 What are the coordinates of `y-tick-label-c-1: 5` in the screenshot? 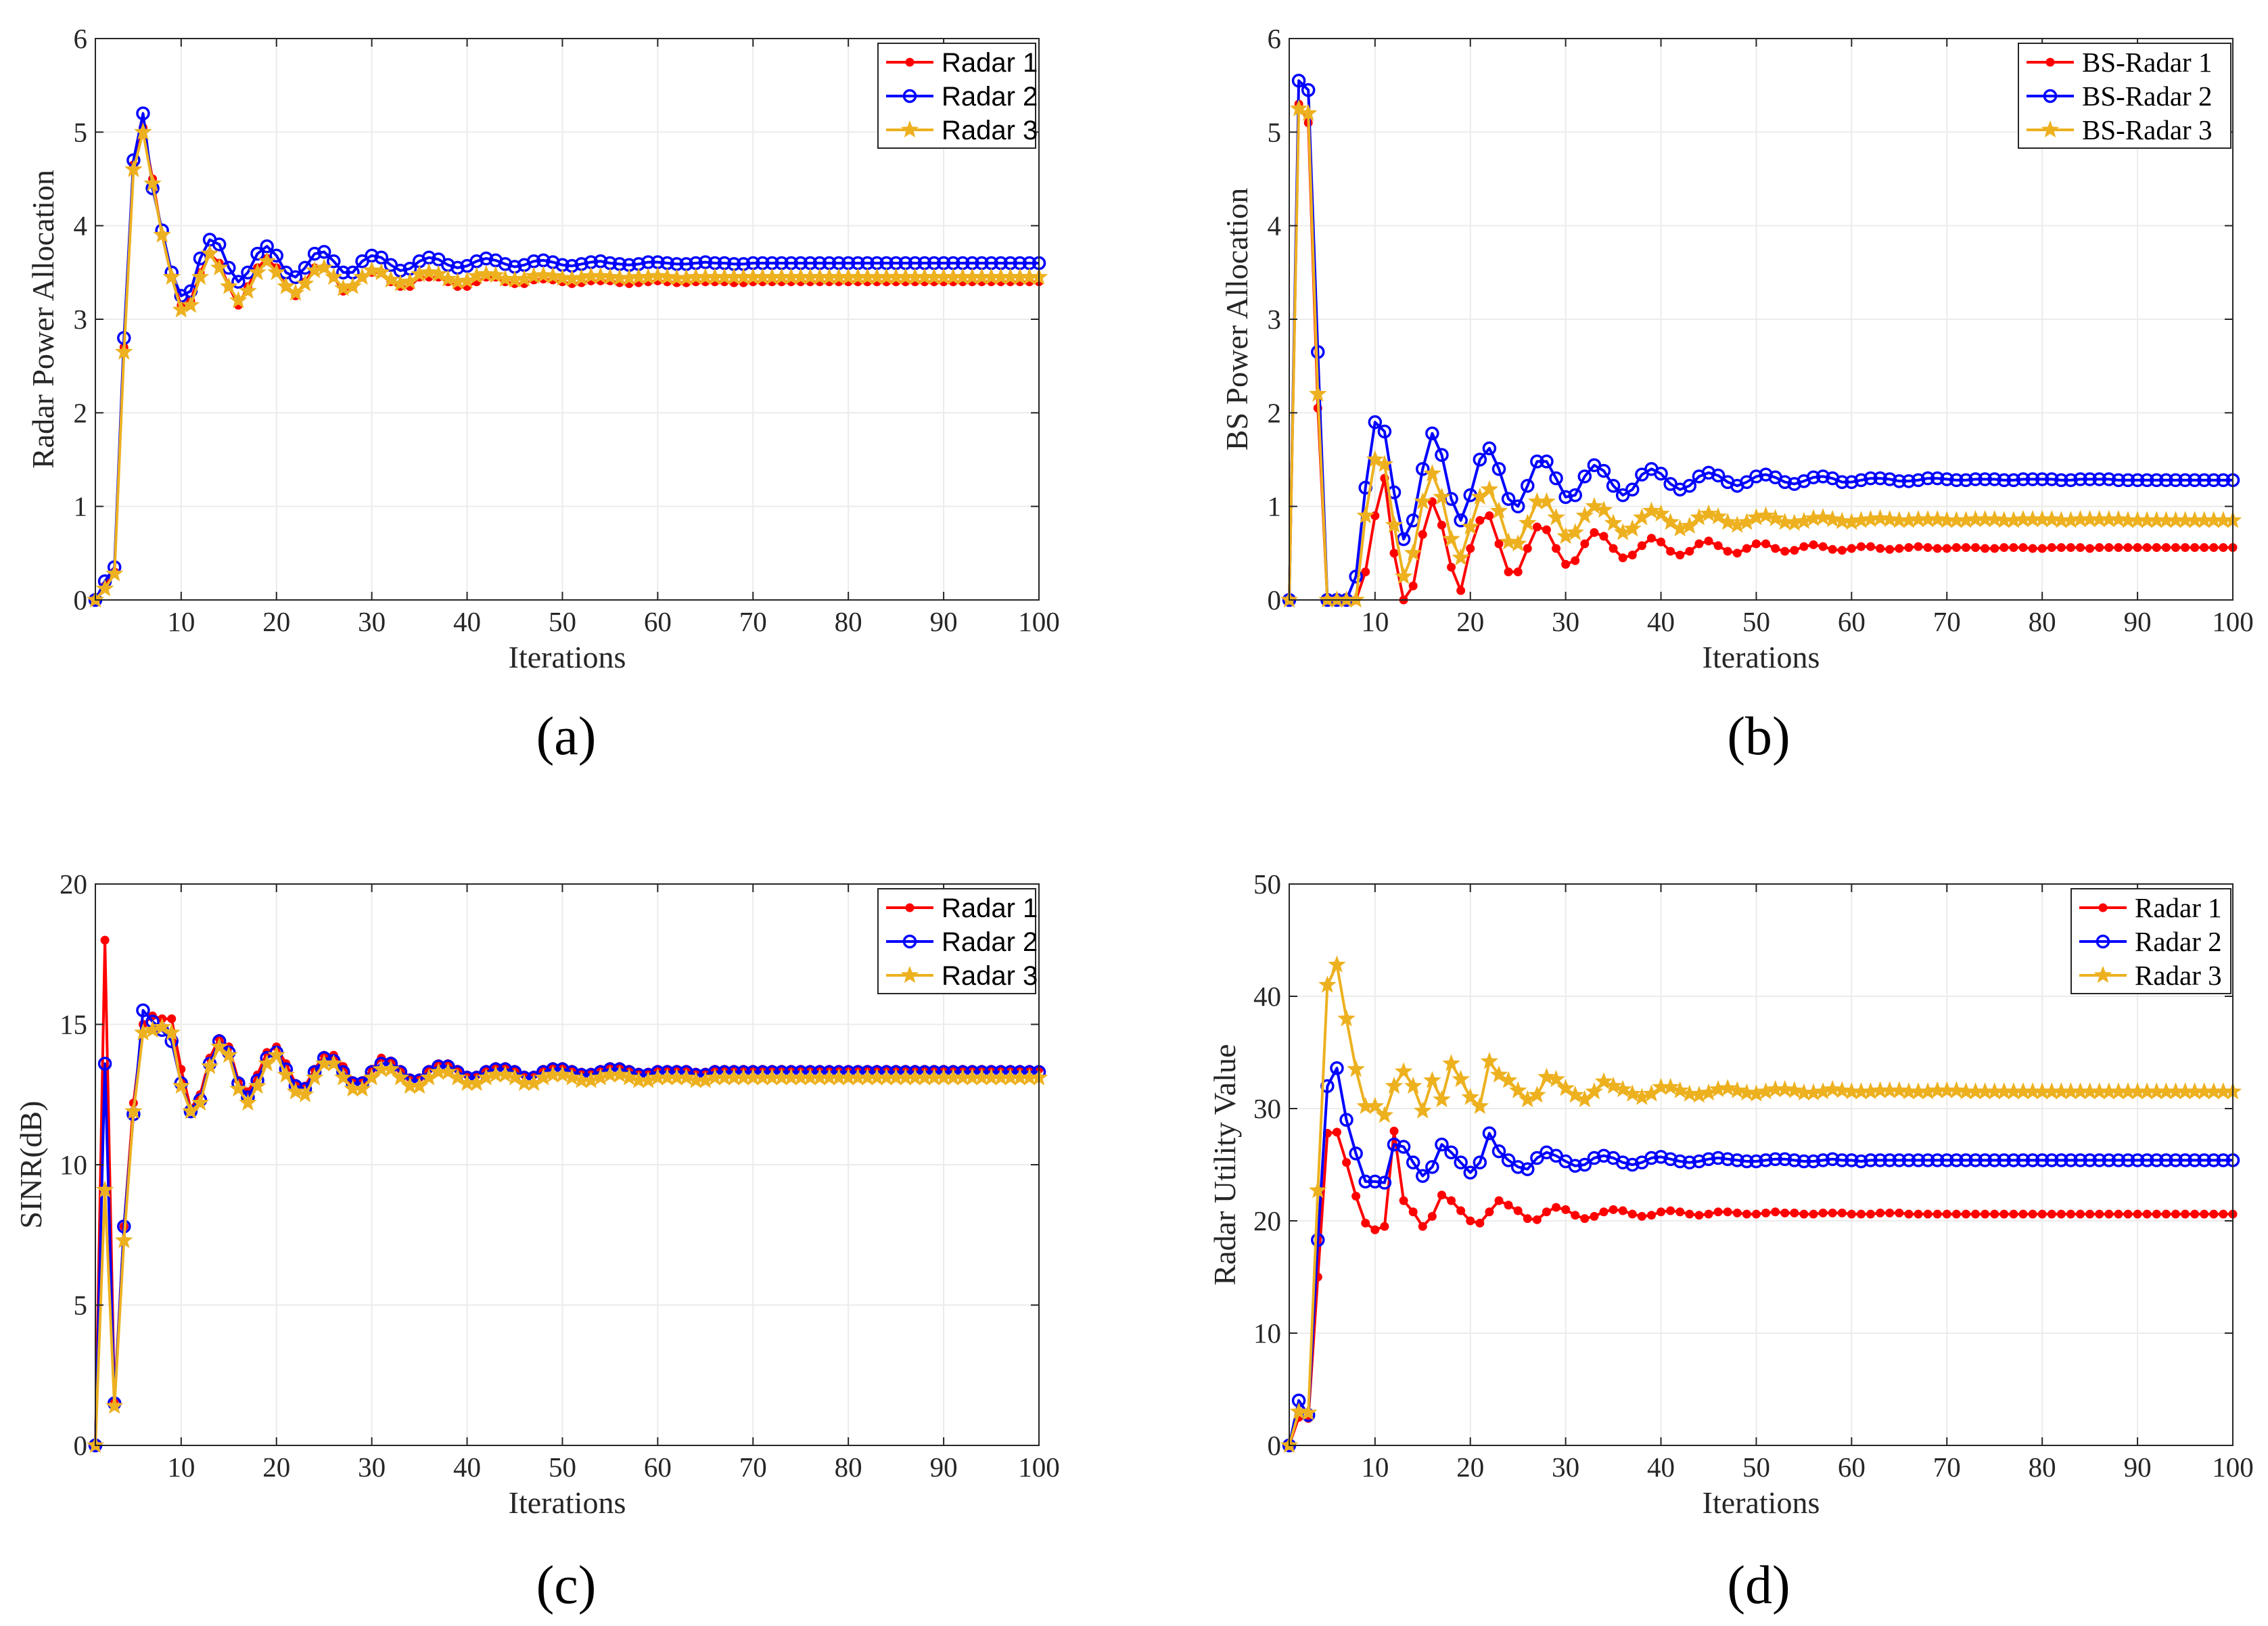 It's located at (81, 1305).